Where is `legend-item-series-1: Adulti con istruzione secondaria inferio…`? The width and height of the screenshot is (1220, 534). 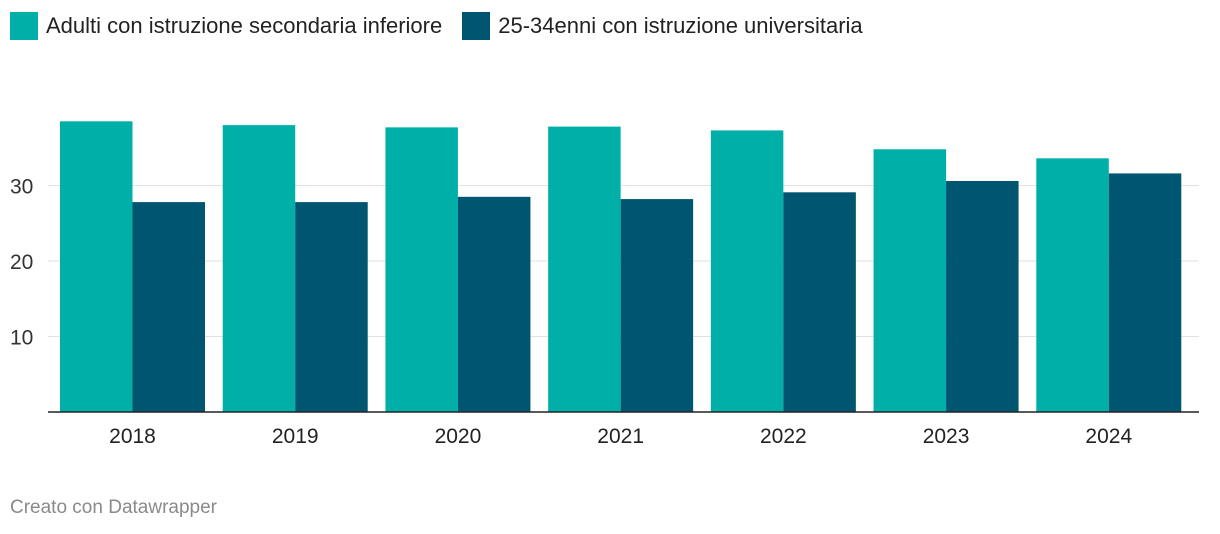
legend-item-series-1: Adulti con istruzione secondaria inferio… is located at coordinates (226, 26).